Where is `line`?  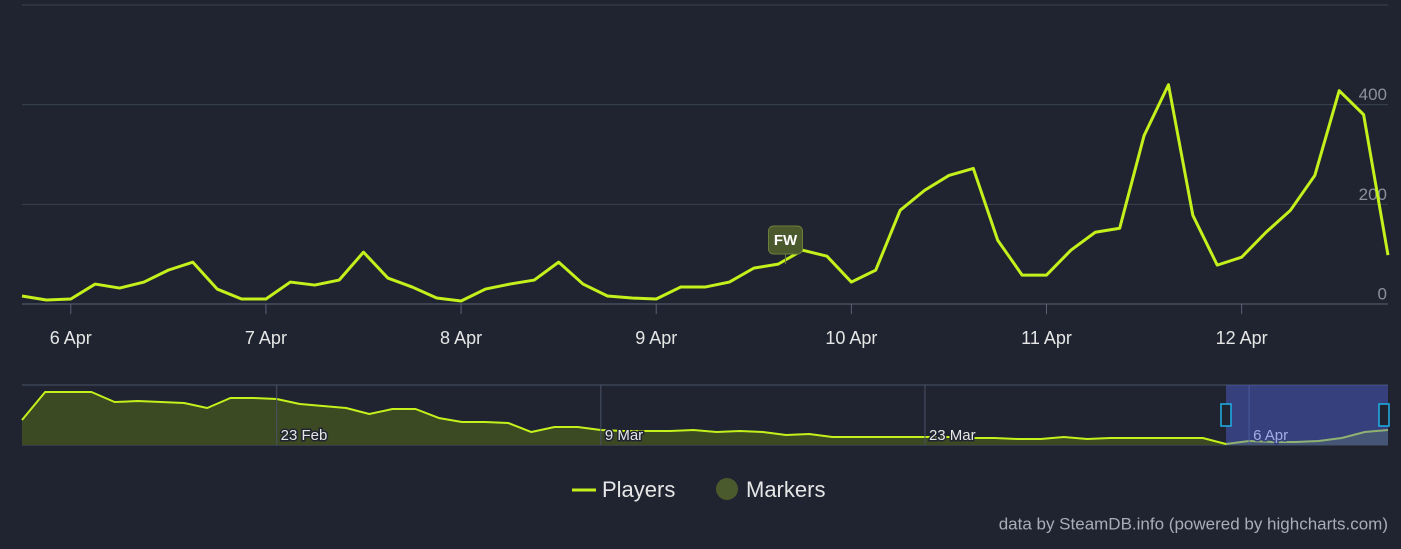 line is located at coordinates (705, 418).